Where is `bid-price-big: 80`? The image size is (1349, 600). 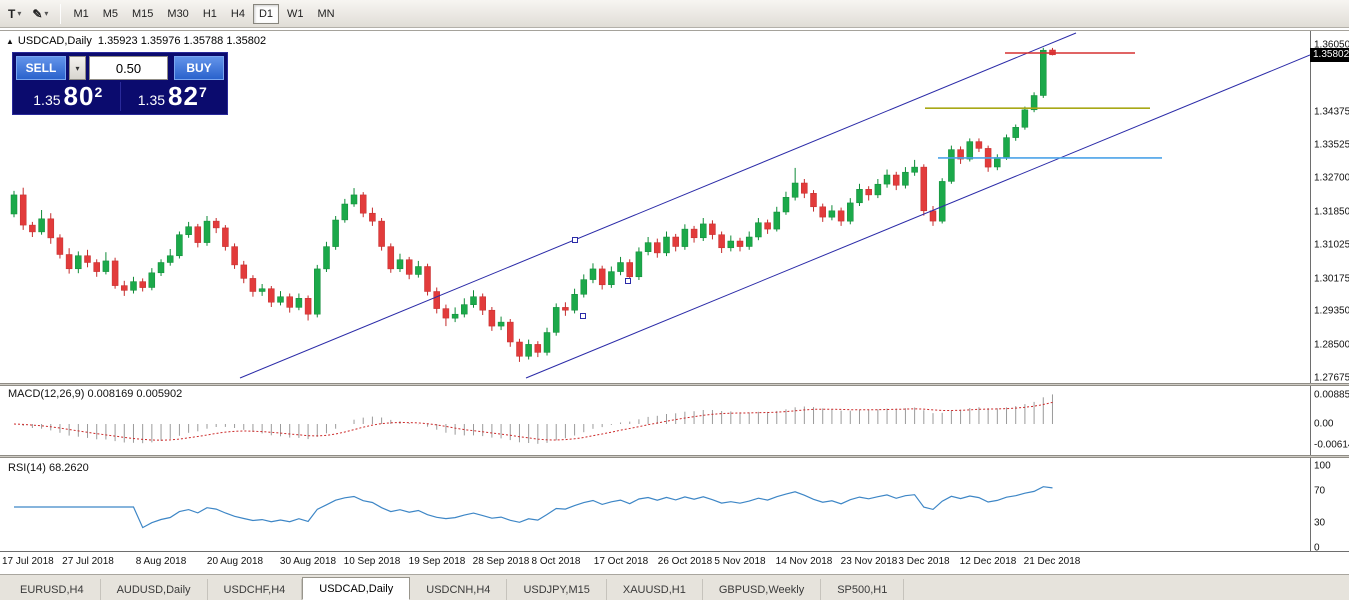
bid-price-big: 80 is located at coordinates (79, 96).